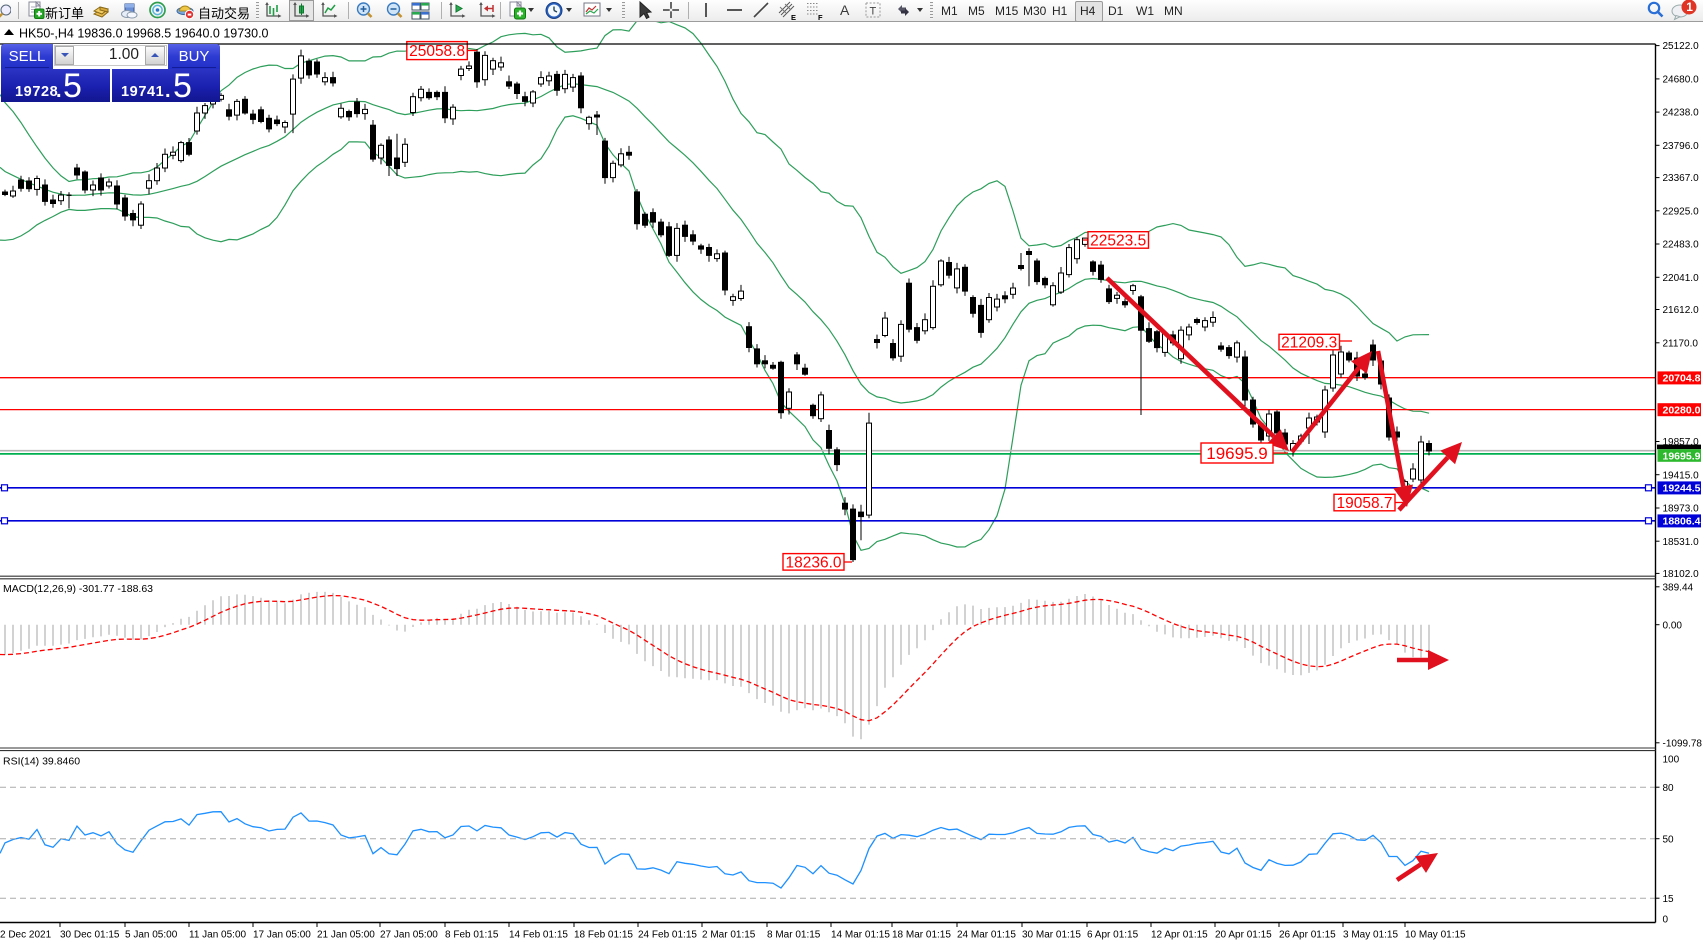 The height and width of the screenshot is (945, 1703). Describe the element at coordinates (1118, 241) in the screenshot. I see `svg-text: 22523.5` at that location.